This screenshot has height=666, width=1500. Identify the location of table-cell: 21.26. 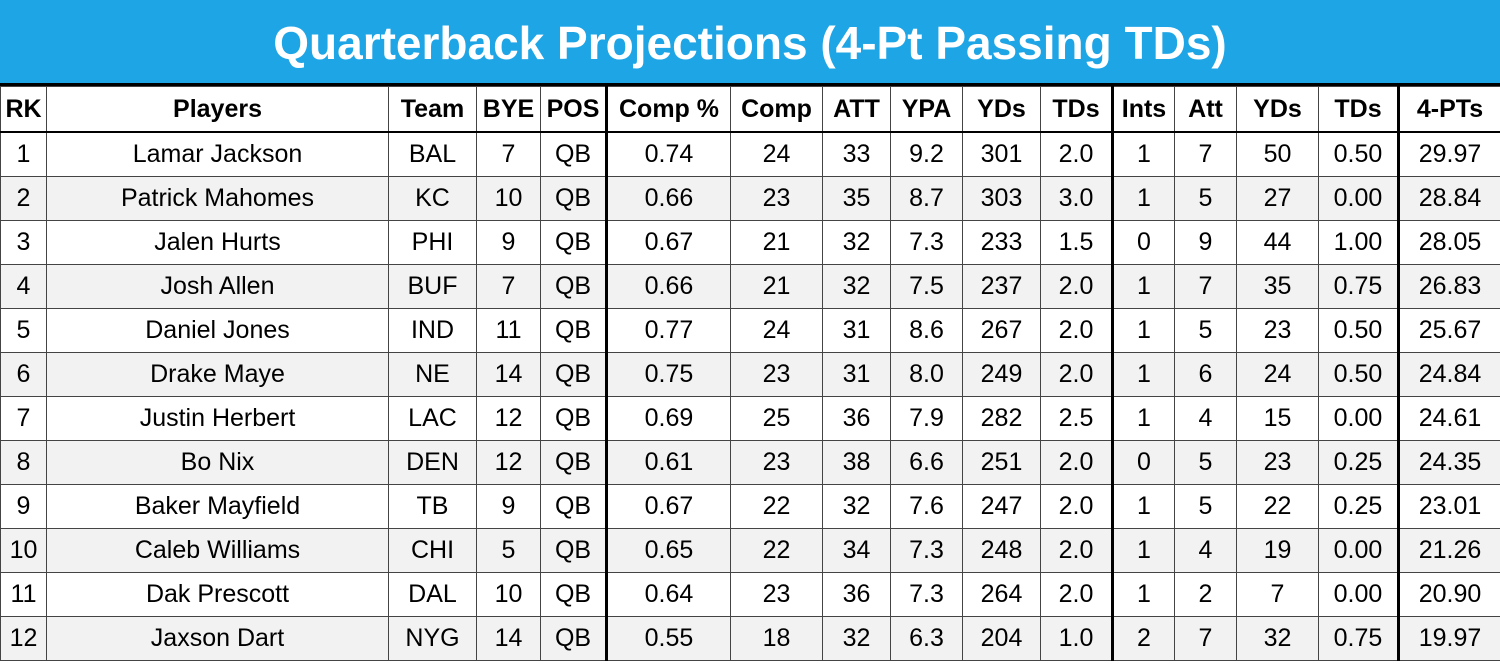
(1449, 550).